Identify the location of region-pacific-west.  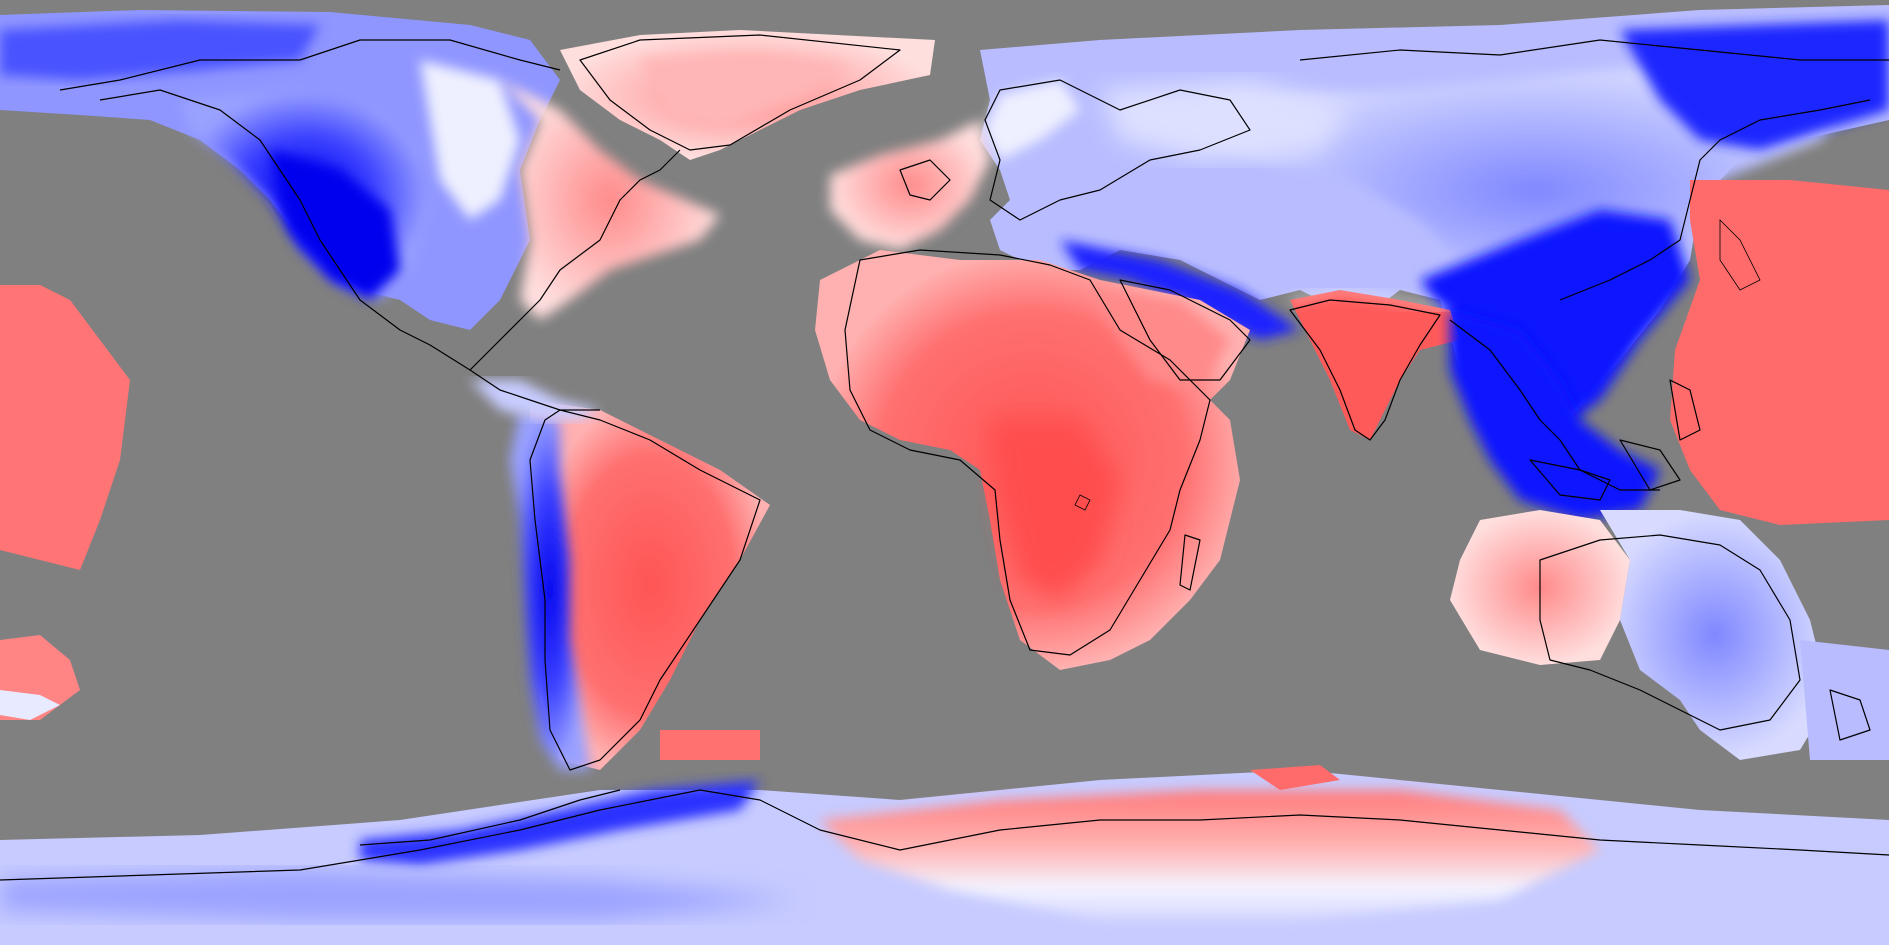
(65, 502).